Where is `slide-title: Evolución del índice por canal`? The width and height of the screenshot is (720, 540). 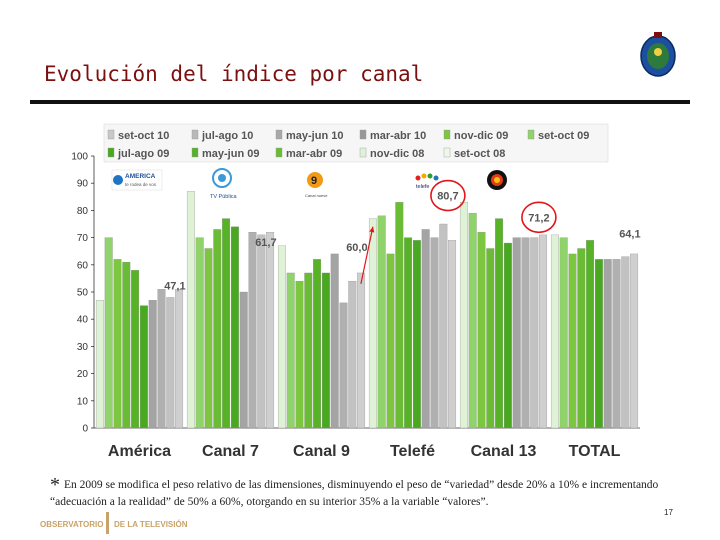
slide-title: Evolución del índice por canal is located at coordinates (234, 74).